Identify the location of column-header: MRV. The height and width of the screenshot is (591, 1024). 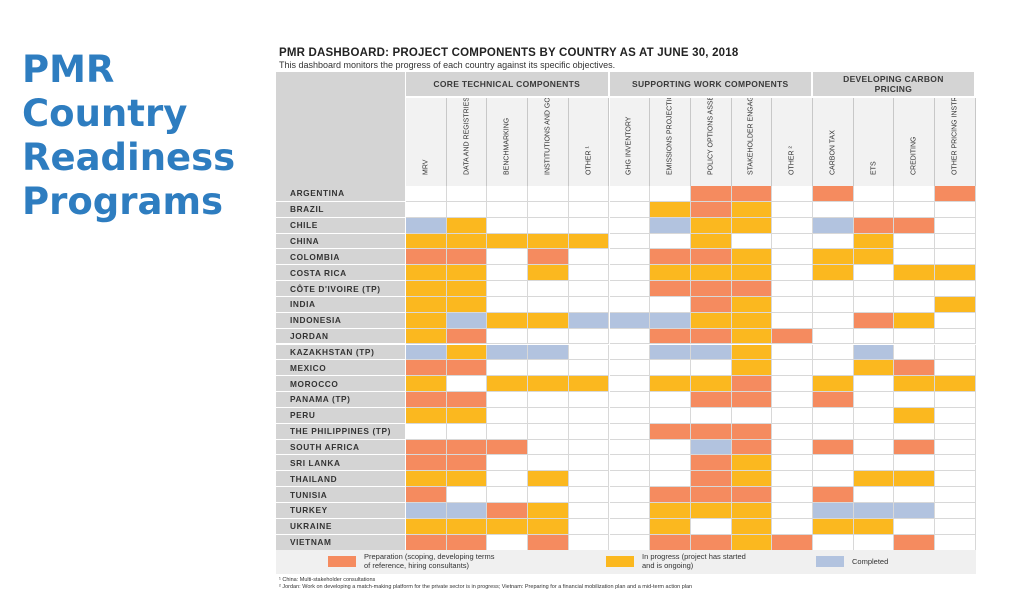
(426, 142).